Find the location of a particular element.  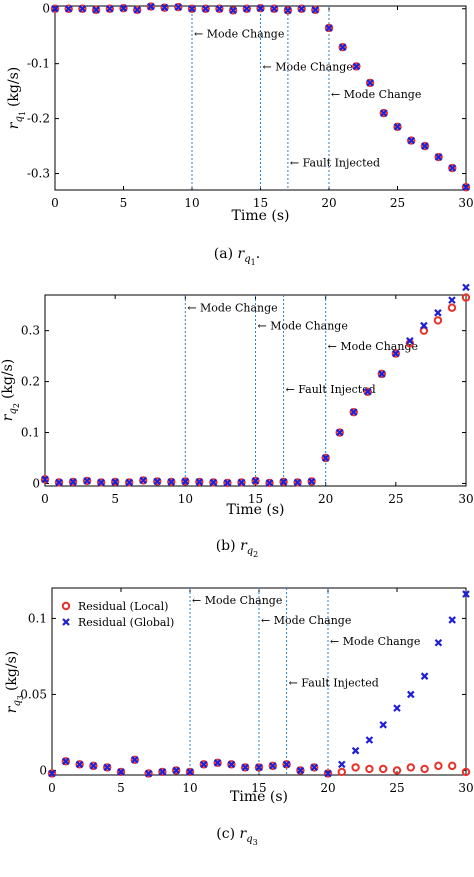

y-tick-label: -0.1 is located at coordinates (38, 64).